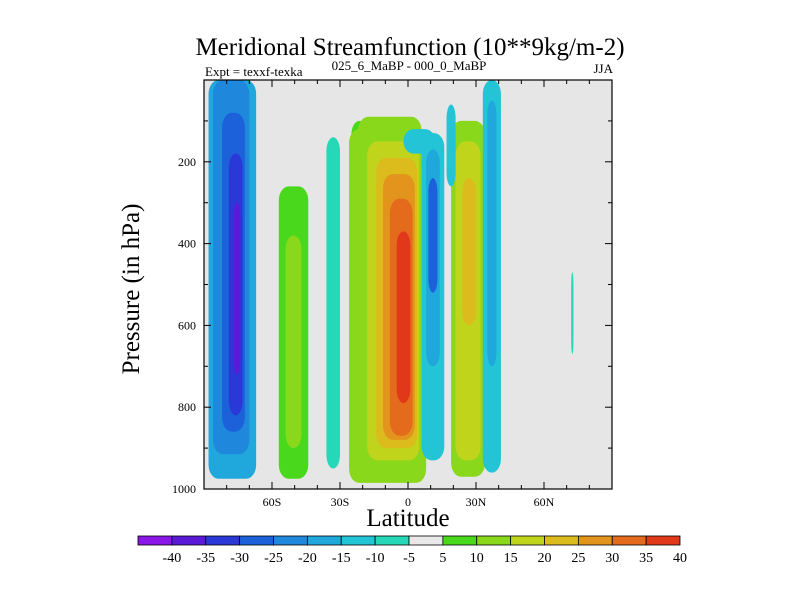 The width and height of the screenshot is (800, 600). What do you see at coordinates (272, 502) in the screenshot?
I see `x-tick-label: 60S` at bounding box center [272, 502].